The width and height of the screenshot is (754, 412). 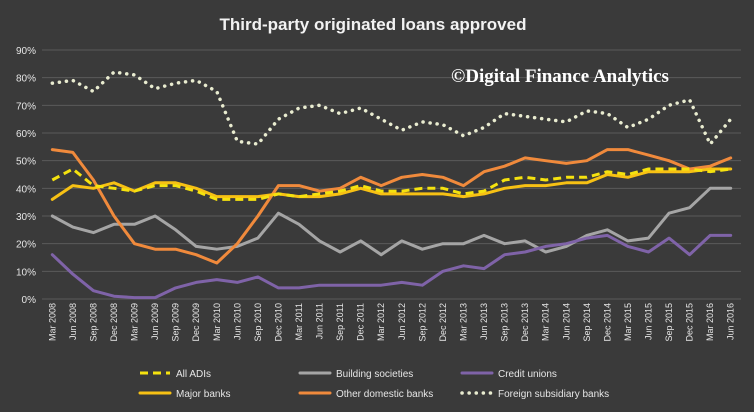 What do you see at coordinates (114, 322) in the screenshot?
I see `x-tick-label: Dec 2008` at bounding box center [114, 322].